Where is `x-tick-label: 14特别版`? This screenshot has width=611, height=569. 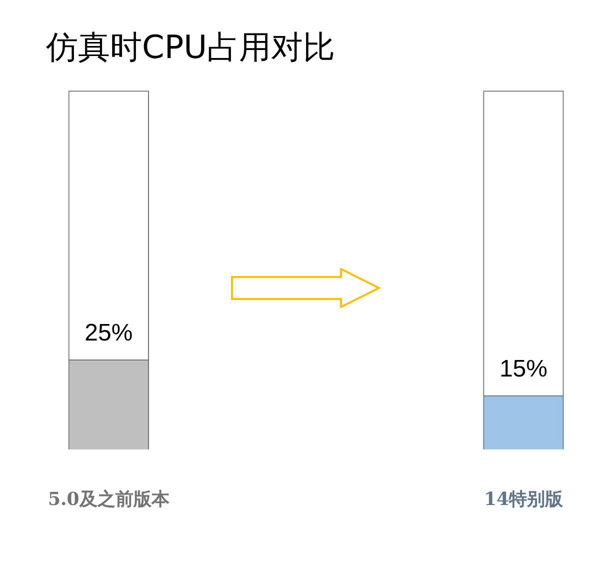
x-tick-label: 14特别版 is located at coordinates (524, 499).